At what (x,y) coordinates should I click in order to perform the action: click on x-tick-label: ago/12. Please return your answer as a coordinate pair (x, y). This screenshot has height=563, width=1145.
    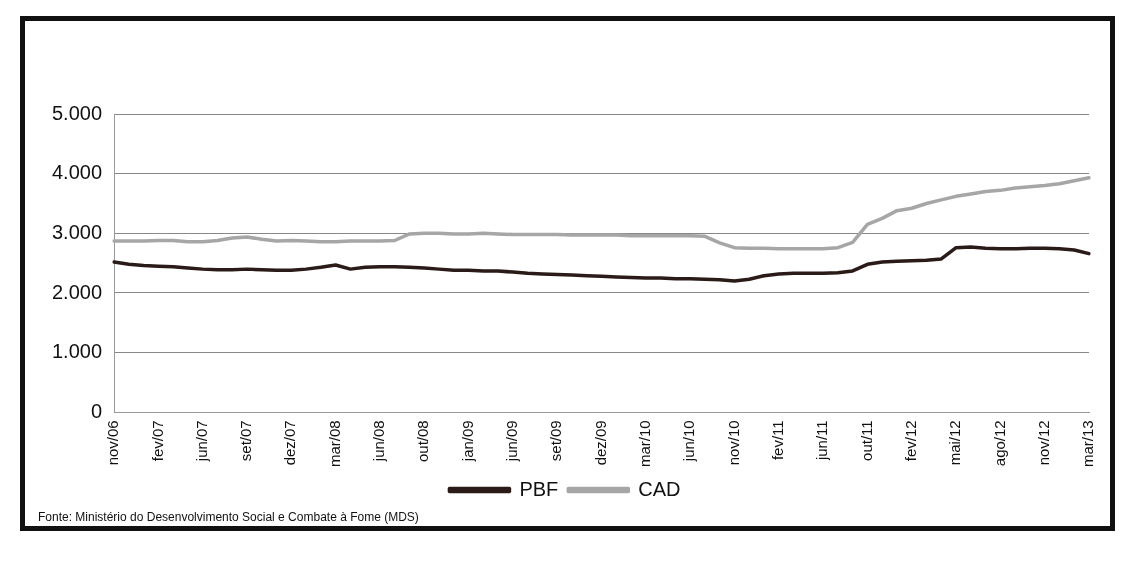
    Looking at the image, I should click on (999, 443).